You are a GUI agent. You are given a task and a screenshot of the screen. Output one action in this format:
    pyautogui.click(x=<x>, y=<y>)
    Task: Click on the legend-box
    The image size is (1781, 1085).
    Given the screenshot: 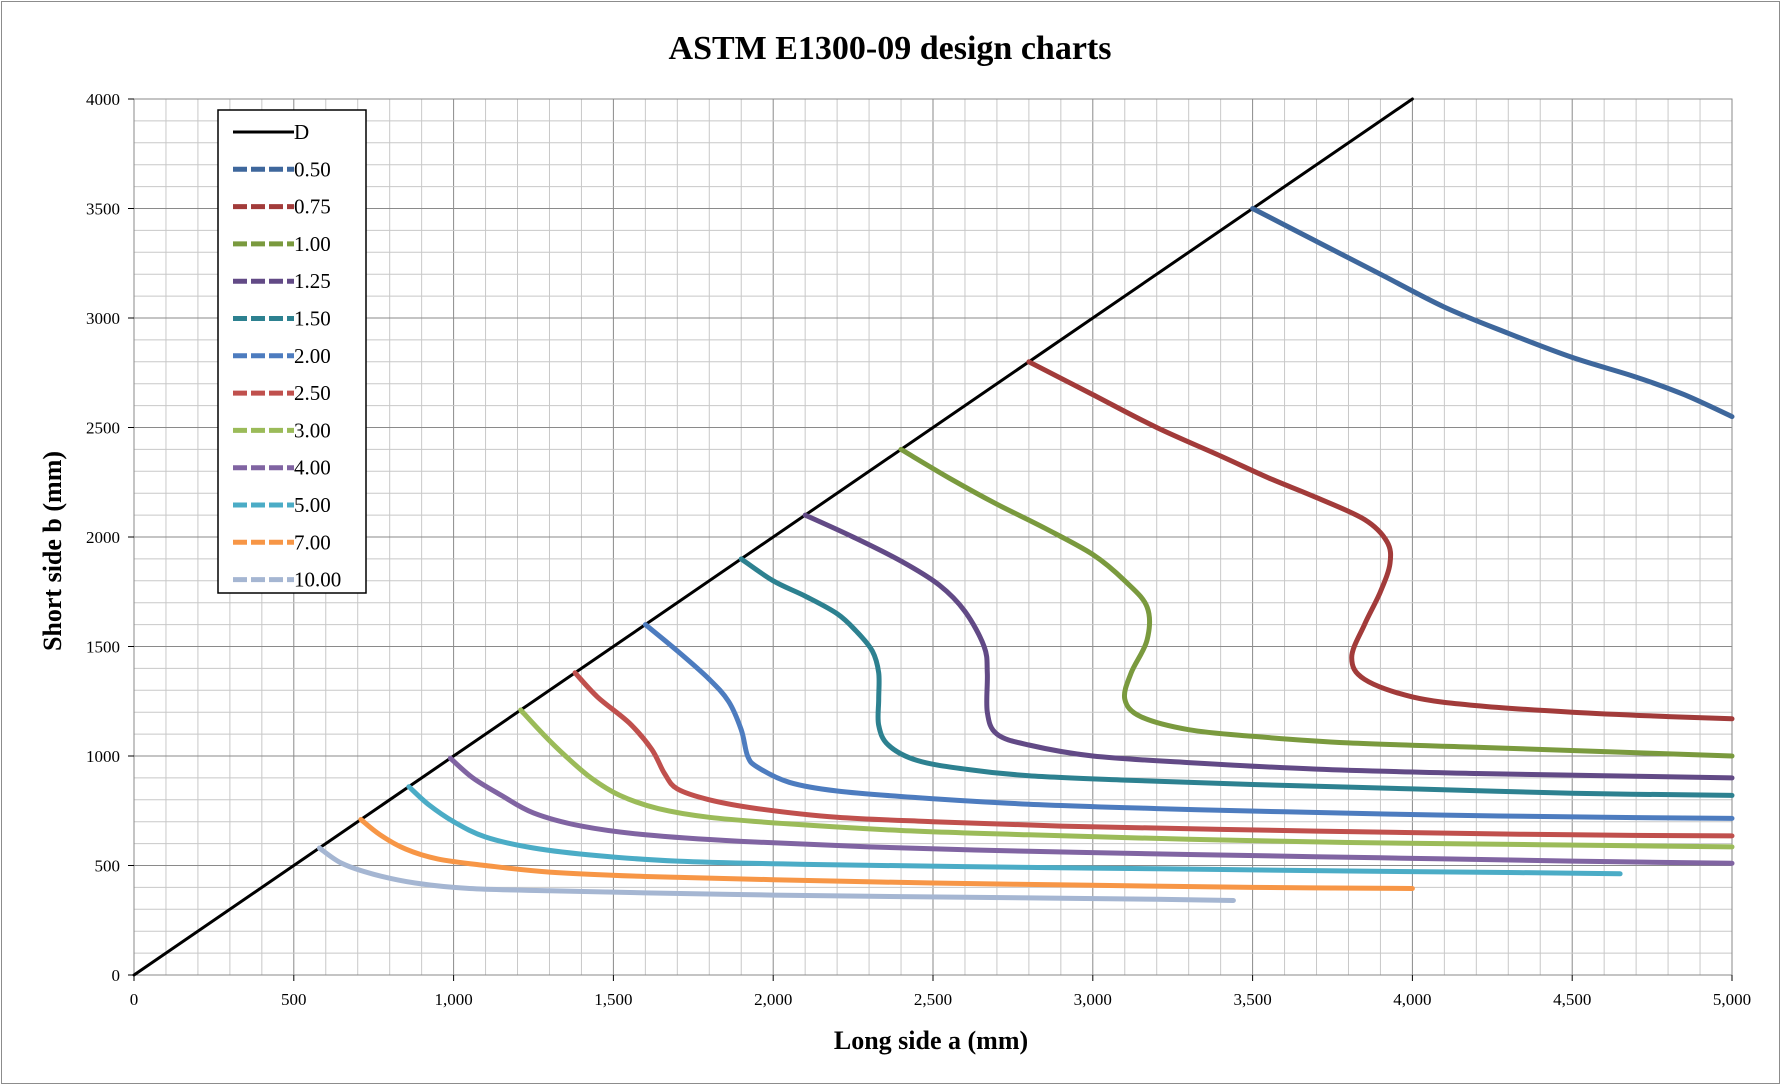 What is the action you would take?
    pyautogui.click(x=292, y=351)
    